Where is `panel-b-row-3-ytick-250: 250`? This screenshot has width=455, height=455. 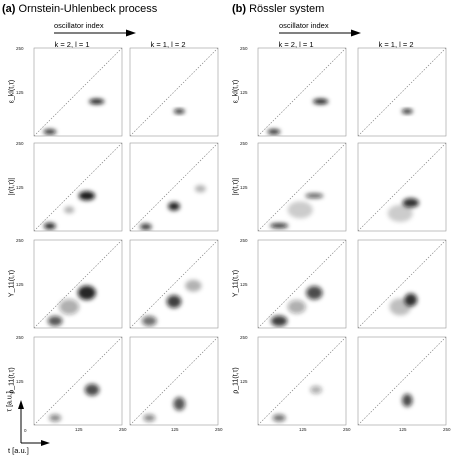 panel-b-row-3-ytick-250: 250 is located at coordinates (244, 240).